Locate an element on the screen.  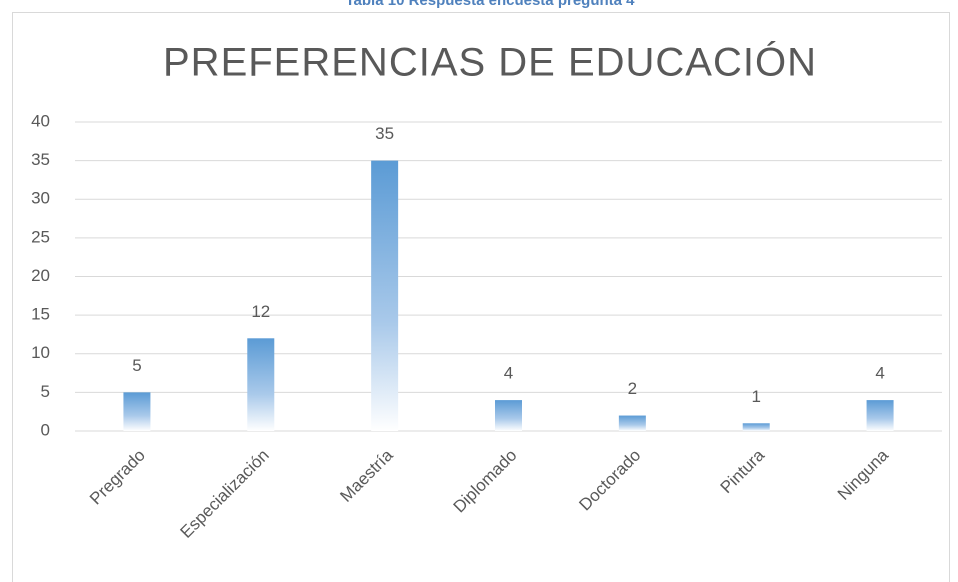
chart-title: PREFERENCIAS DE EDUCACIÓN is located at coordinates (490, 62).